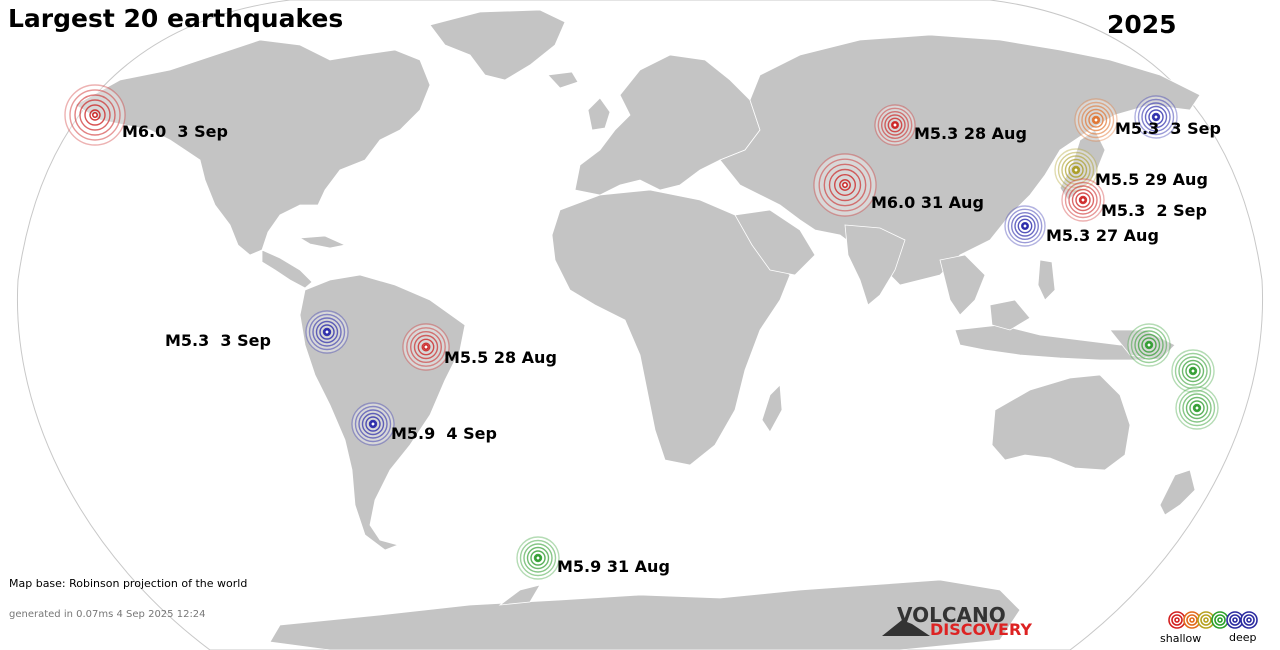 Image resolution: width=1280 pixels, height=650 pixels. Describe the element at coordinates (497, 45) in the screenshot. I see `landmass-greenland` at that location.